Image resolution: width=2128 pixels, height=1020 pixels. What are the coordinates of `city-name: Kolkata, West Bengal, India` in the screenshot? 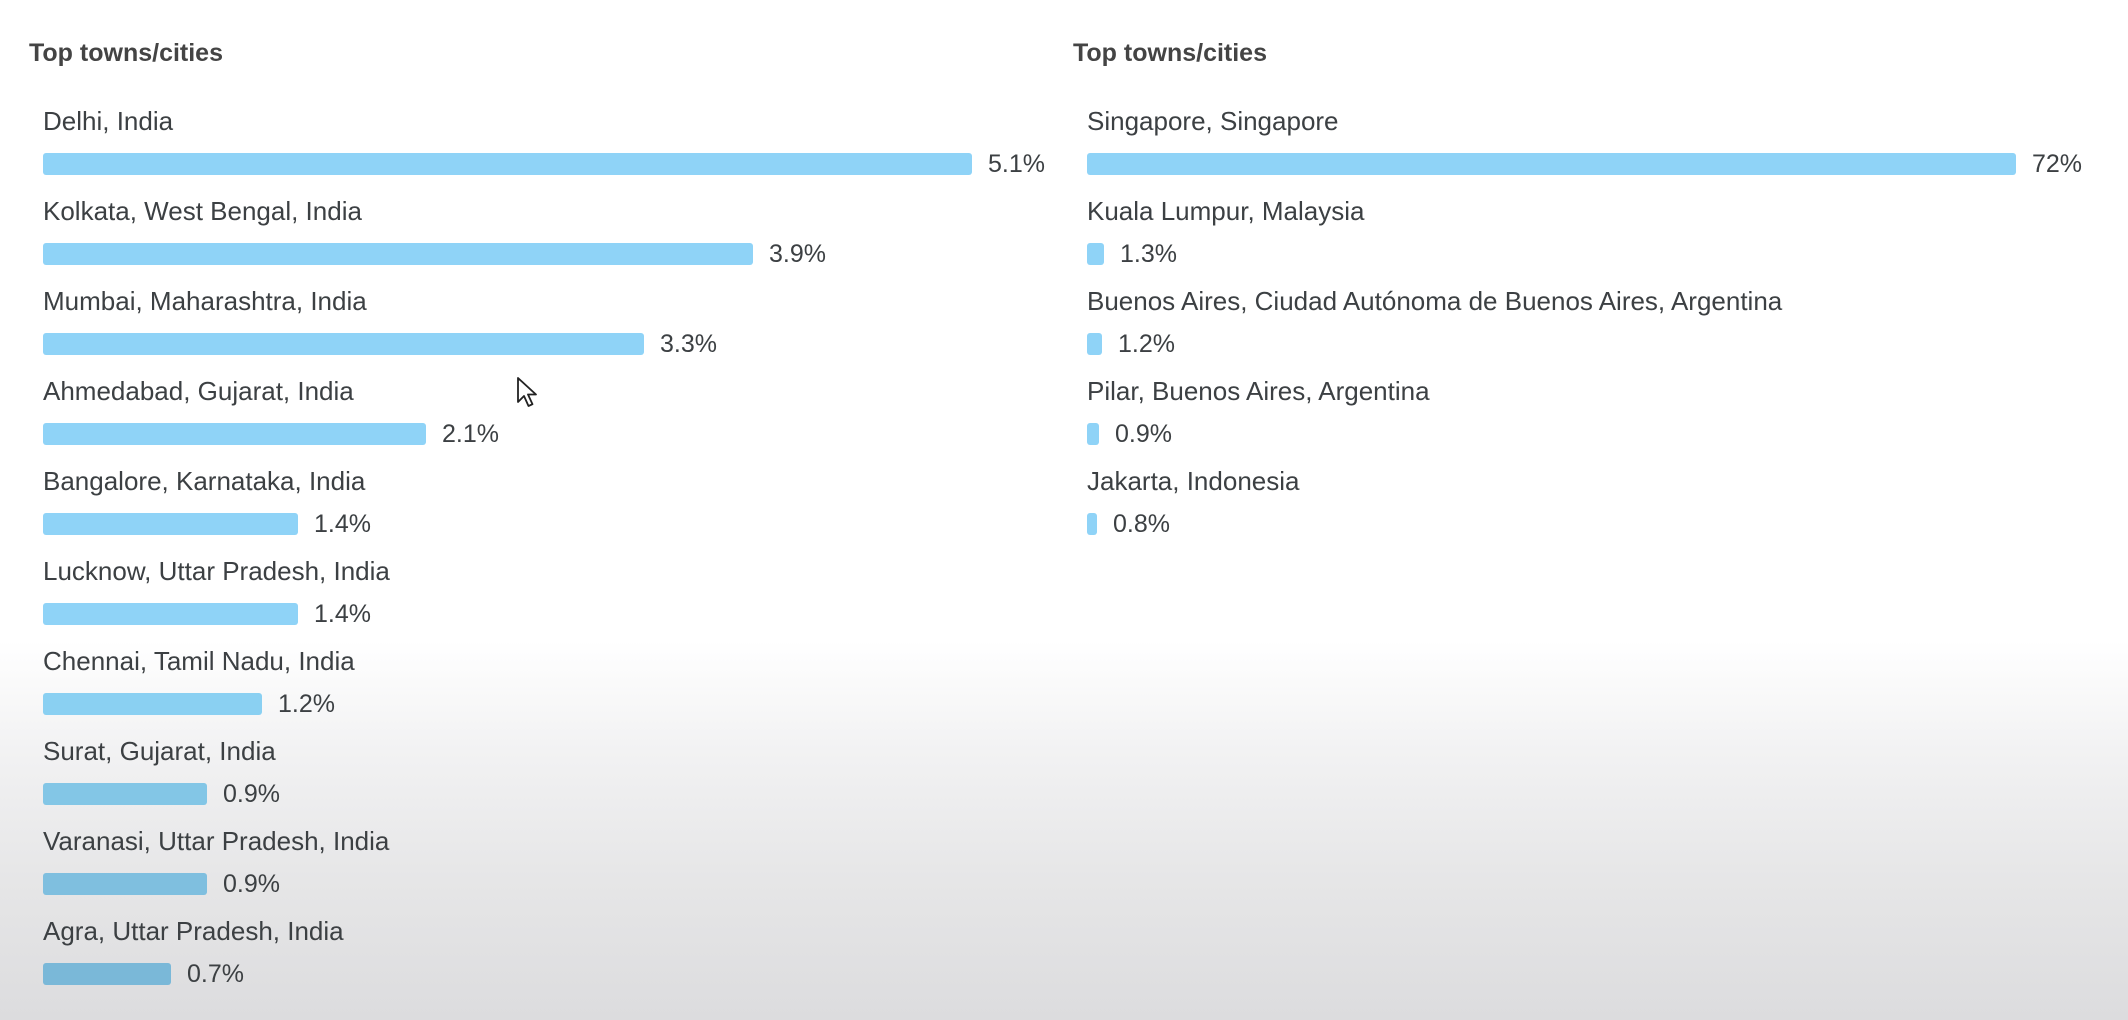 It's located at (202, 211).